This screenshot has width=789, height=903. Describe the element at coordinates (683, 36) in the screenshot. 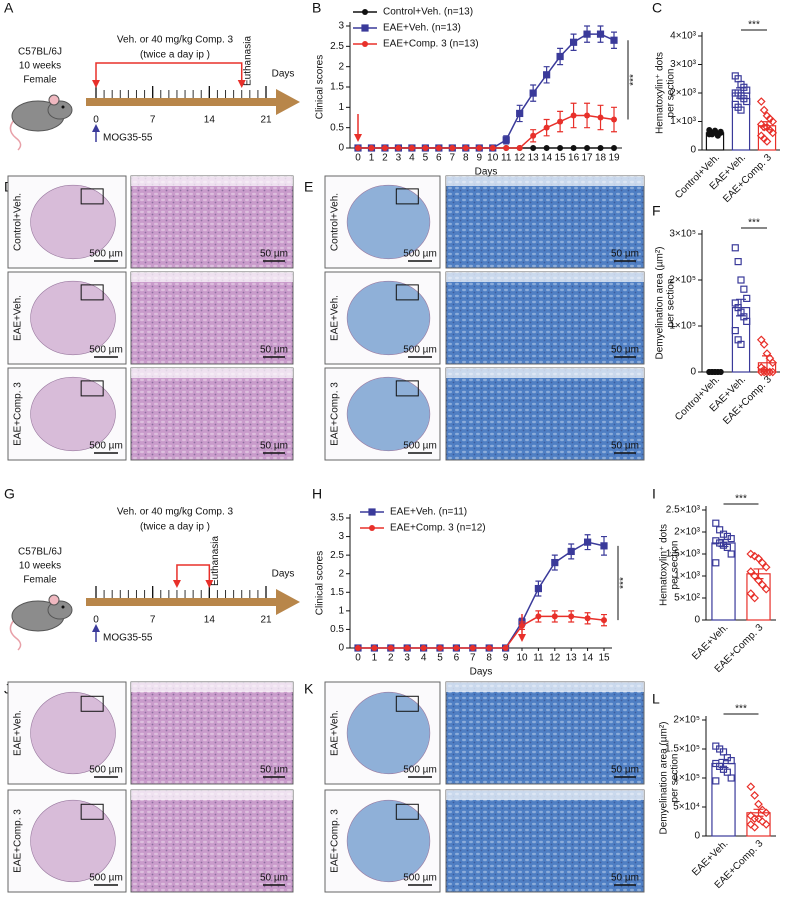

I see `y-tick-label: 4×10³` at that location.